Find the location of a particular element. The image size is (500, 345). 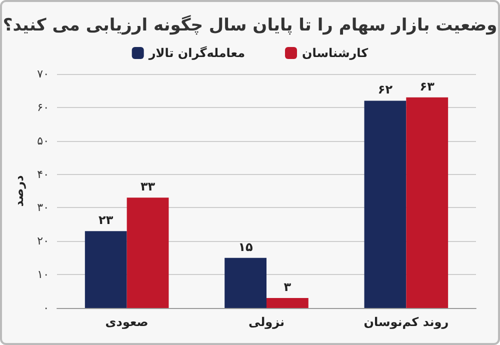

y-tick-label: ۰ is located at coordinates (46, 308).